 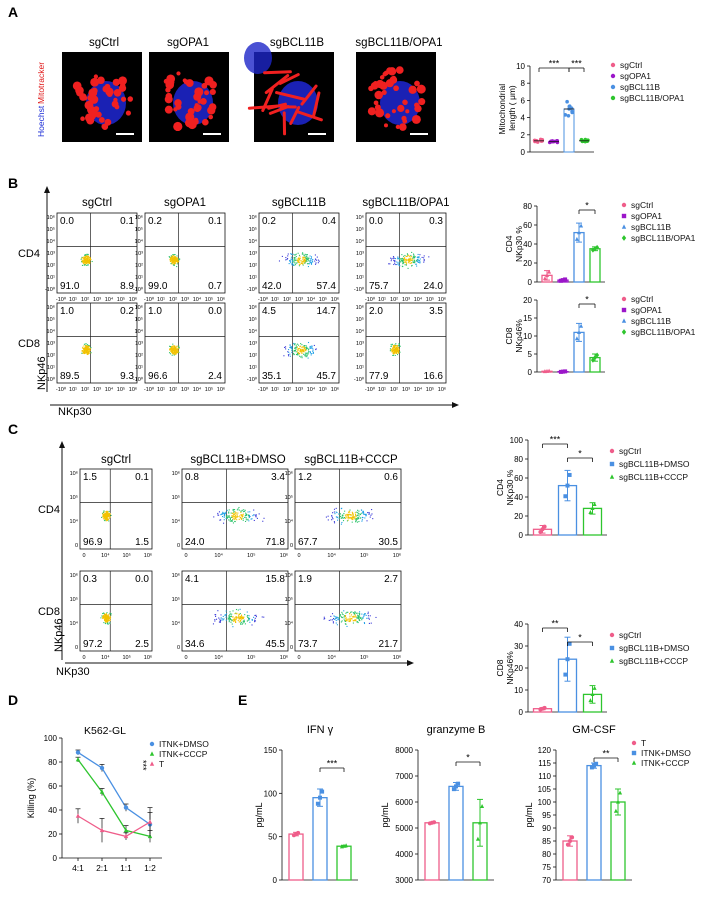 I want to click on sig-label: *, so click(x=580, y=454).